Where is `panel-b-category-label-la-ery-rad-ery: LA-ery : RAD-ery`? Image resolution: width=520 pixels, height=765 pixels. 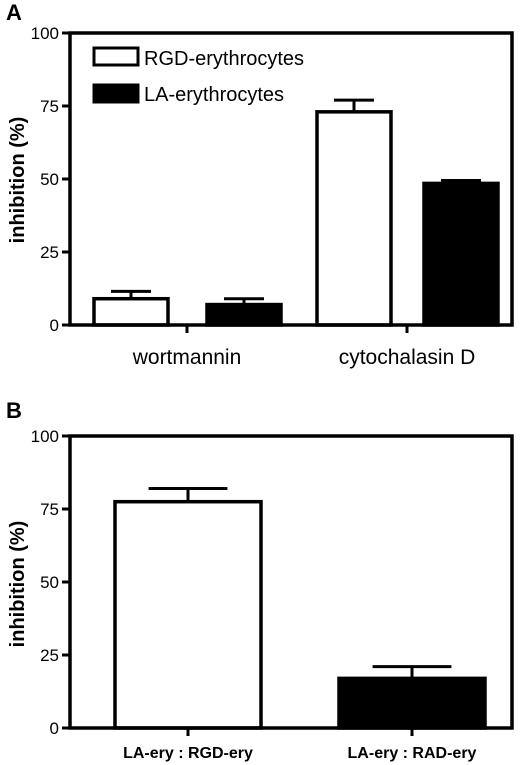 panel-b-category-label-la-ery-rad-ery: LA-ery : RAD-ery is located at coordinates (412, 753).